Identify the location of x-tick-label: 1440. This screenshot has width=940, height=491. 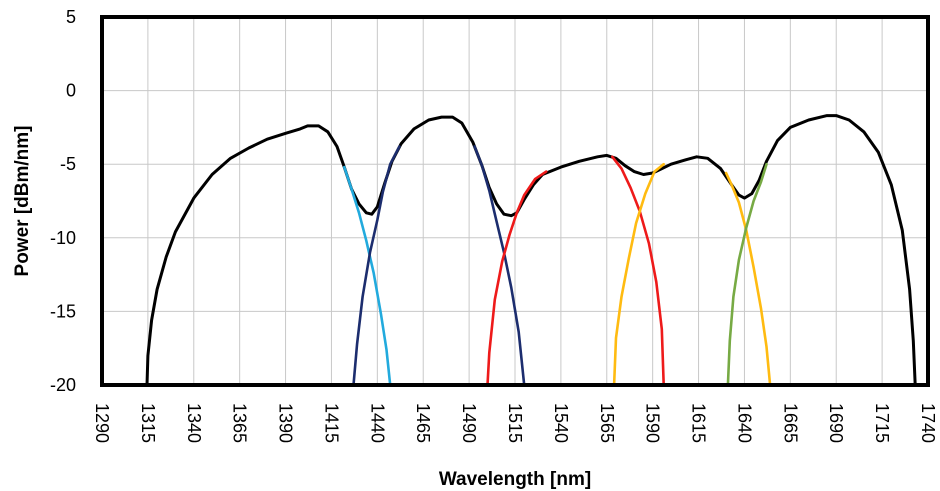
(377, 423).